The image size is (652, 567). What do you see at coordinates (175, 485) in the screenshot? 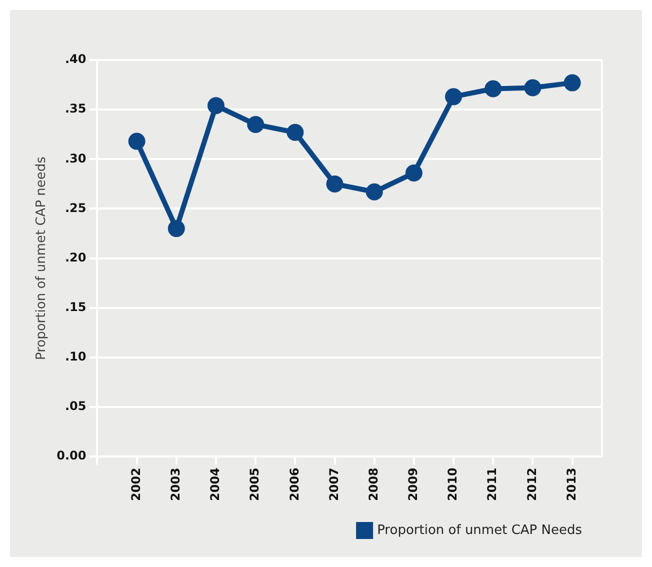
I see `x-tick-label: 2003` at bounding box center [175, 485].